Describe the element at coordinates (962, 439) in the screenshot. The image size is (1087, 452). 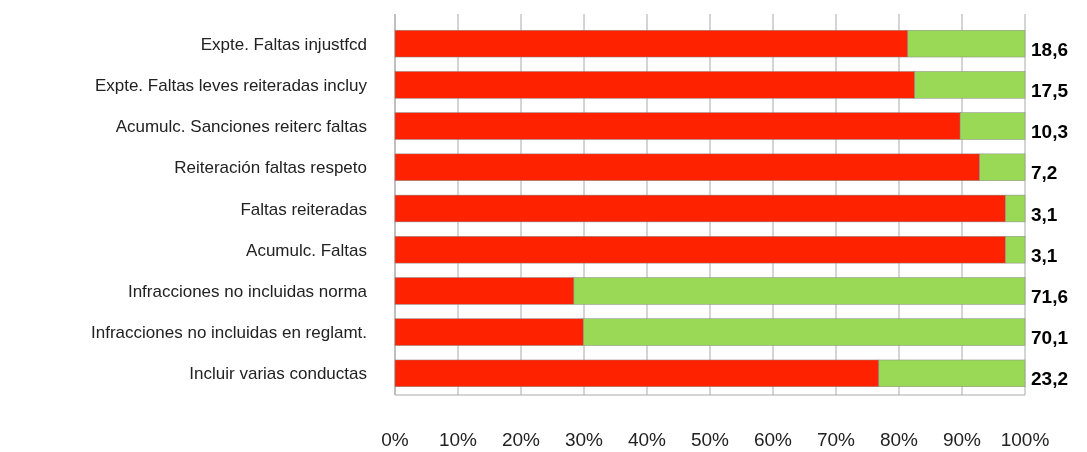
I see `x-tick-label: 90%` at that location.